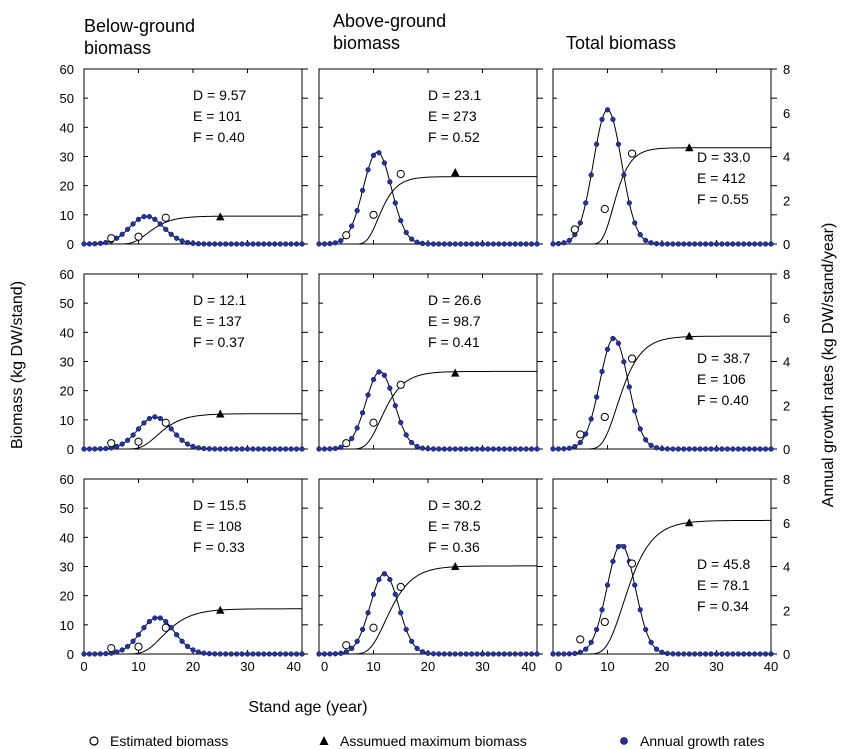  I want to click on column-title-below: Below-ground biomass, so click(142, 37).